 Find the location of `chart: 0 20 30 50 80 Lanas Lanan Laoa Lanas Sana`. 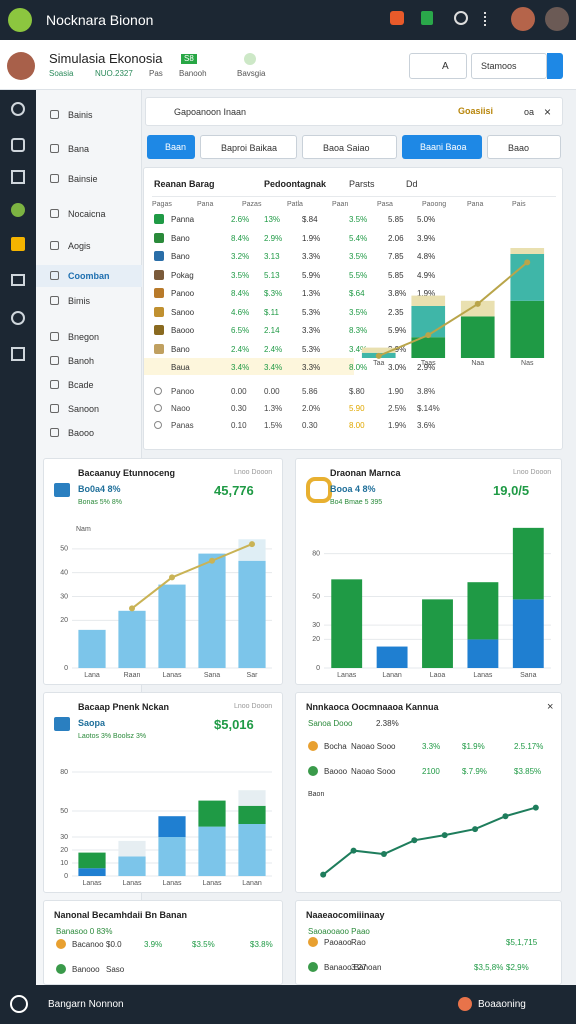

chart: 0 20 30 50 80 Lanas Lanan Laoa Lanas Sana is located at coordinates (431, 603).